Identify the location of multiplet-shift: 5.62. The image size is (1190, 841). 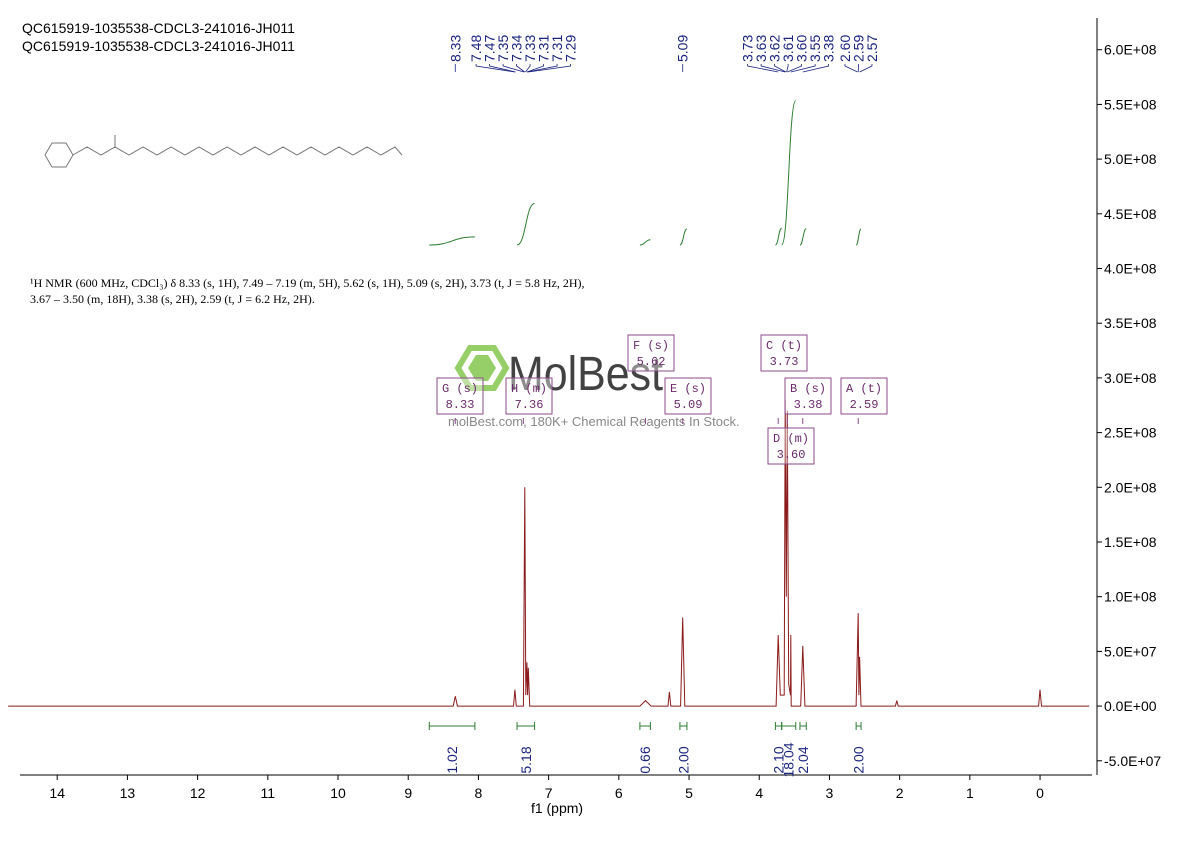
(651, 362).